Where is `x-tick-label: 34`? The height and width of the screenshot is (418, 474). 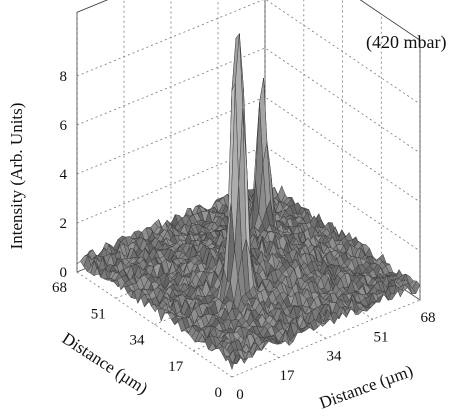 x-tick-label: 34 is located at coordinates (335, 357).